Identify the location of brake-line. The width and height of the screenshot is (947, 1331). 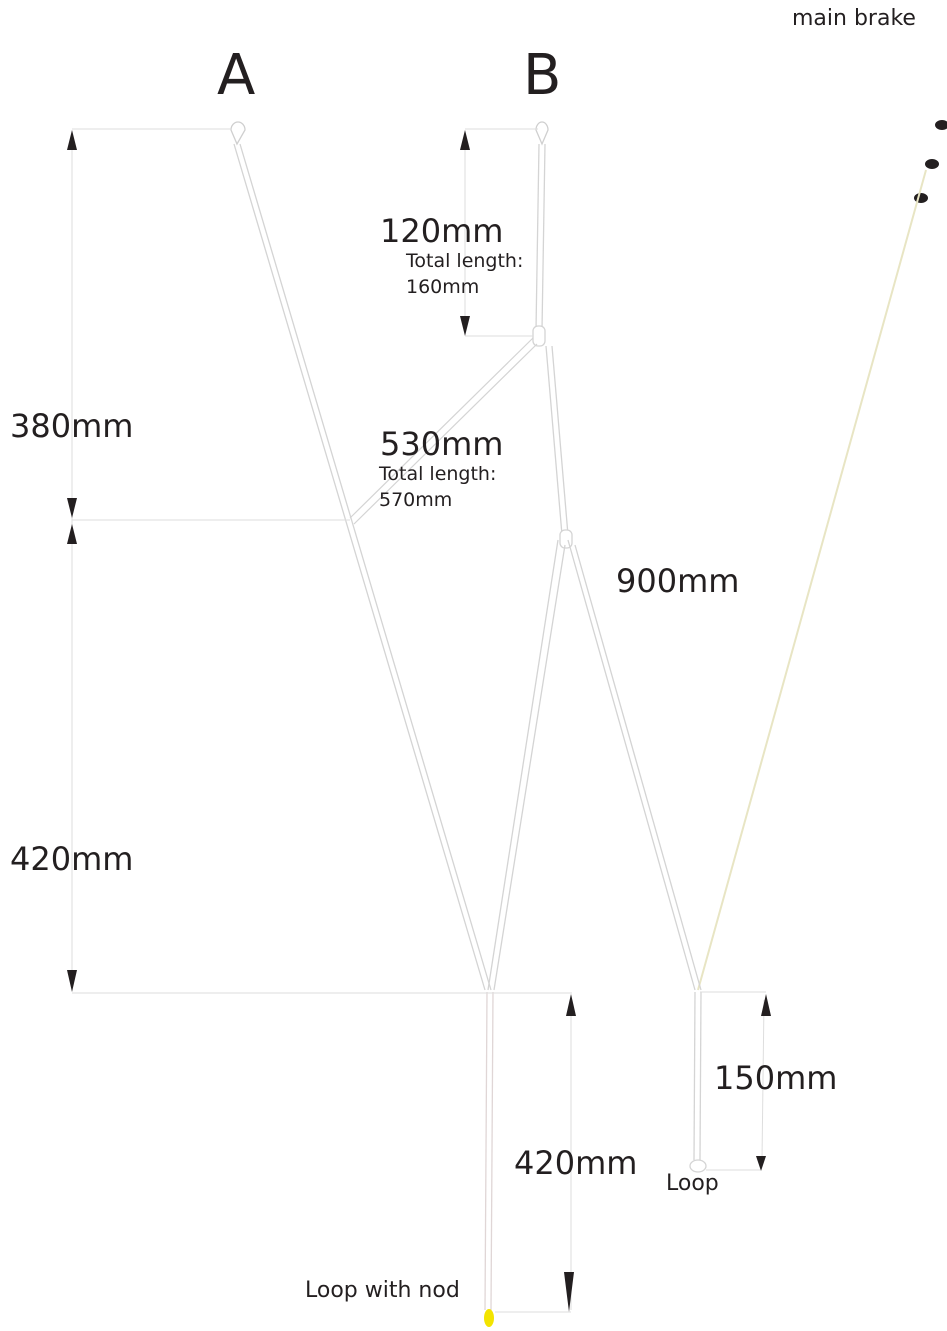
(812, 580).